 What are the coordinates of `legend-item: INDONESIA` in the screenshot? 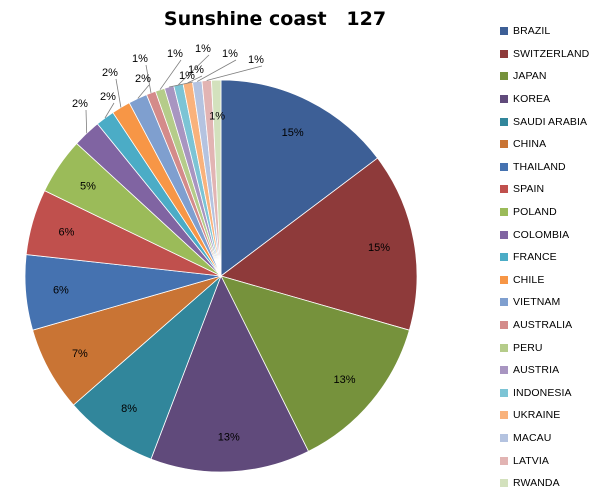 It's located at (556, 393).